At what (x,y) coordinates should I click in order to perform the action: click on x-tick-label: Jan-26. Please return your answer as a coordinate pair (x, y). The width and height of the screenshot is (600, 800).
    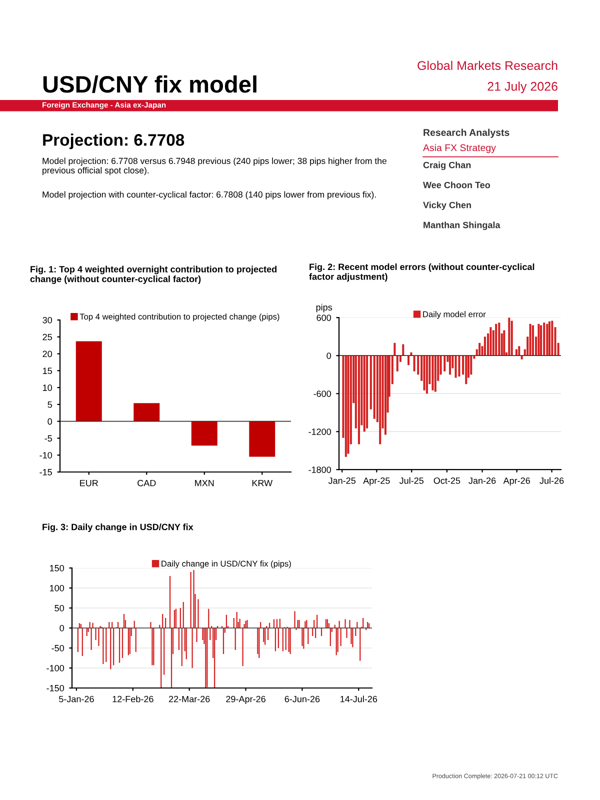
    Looking at the image, I should click on (482, 480).